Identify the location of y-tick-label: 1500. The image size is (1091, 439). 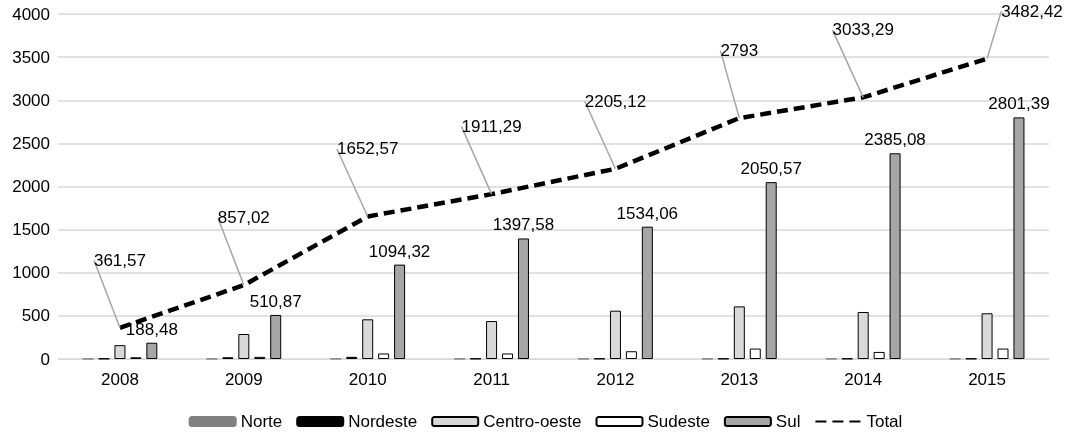
(31, 230).